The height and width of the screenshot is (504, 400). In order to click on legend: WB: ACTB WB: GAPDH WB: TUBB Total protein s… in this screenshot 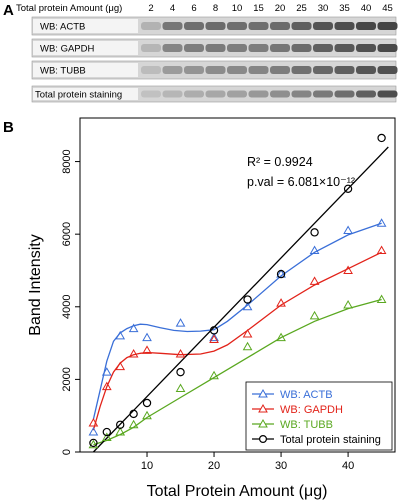, I will do `click(319, 416)`.